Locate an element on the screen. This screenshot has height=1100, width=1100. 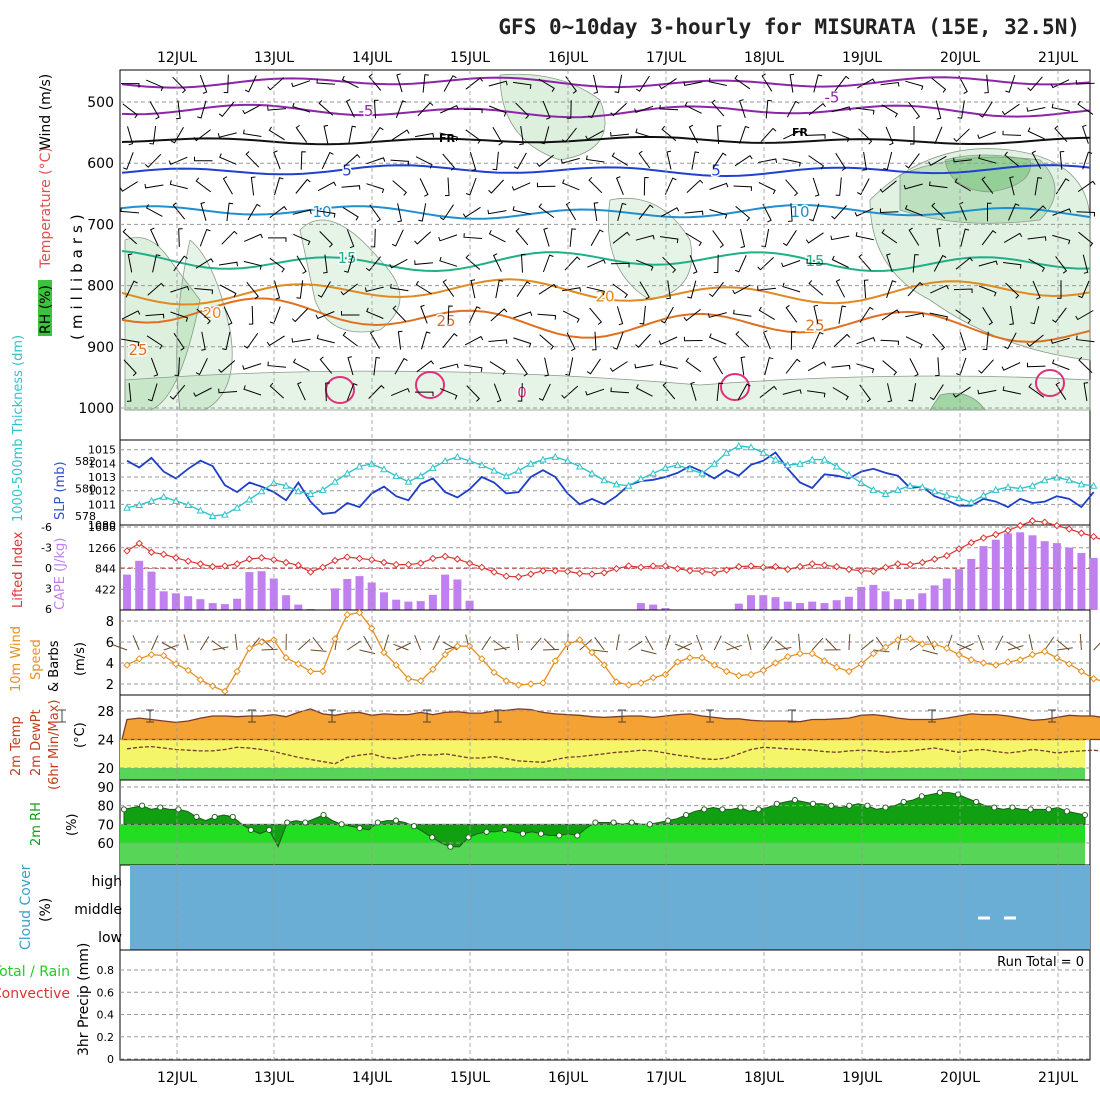
temp2m-unit: (°C) is located at coordinates (80, 735).